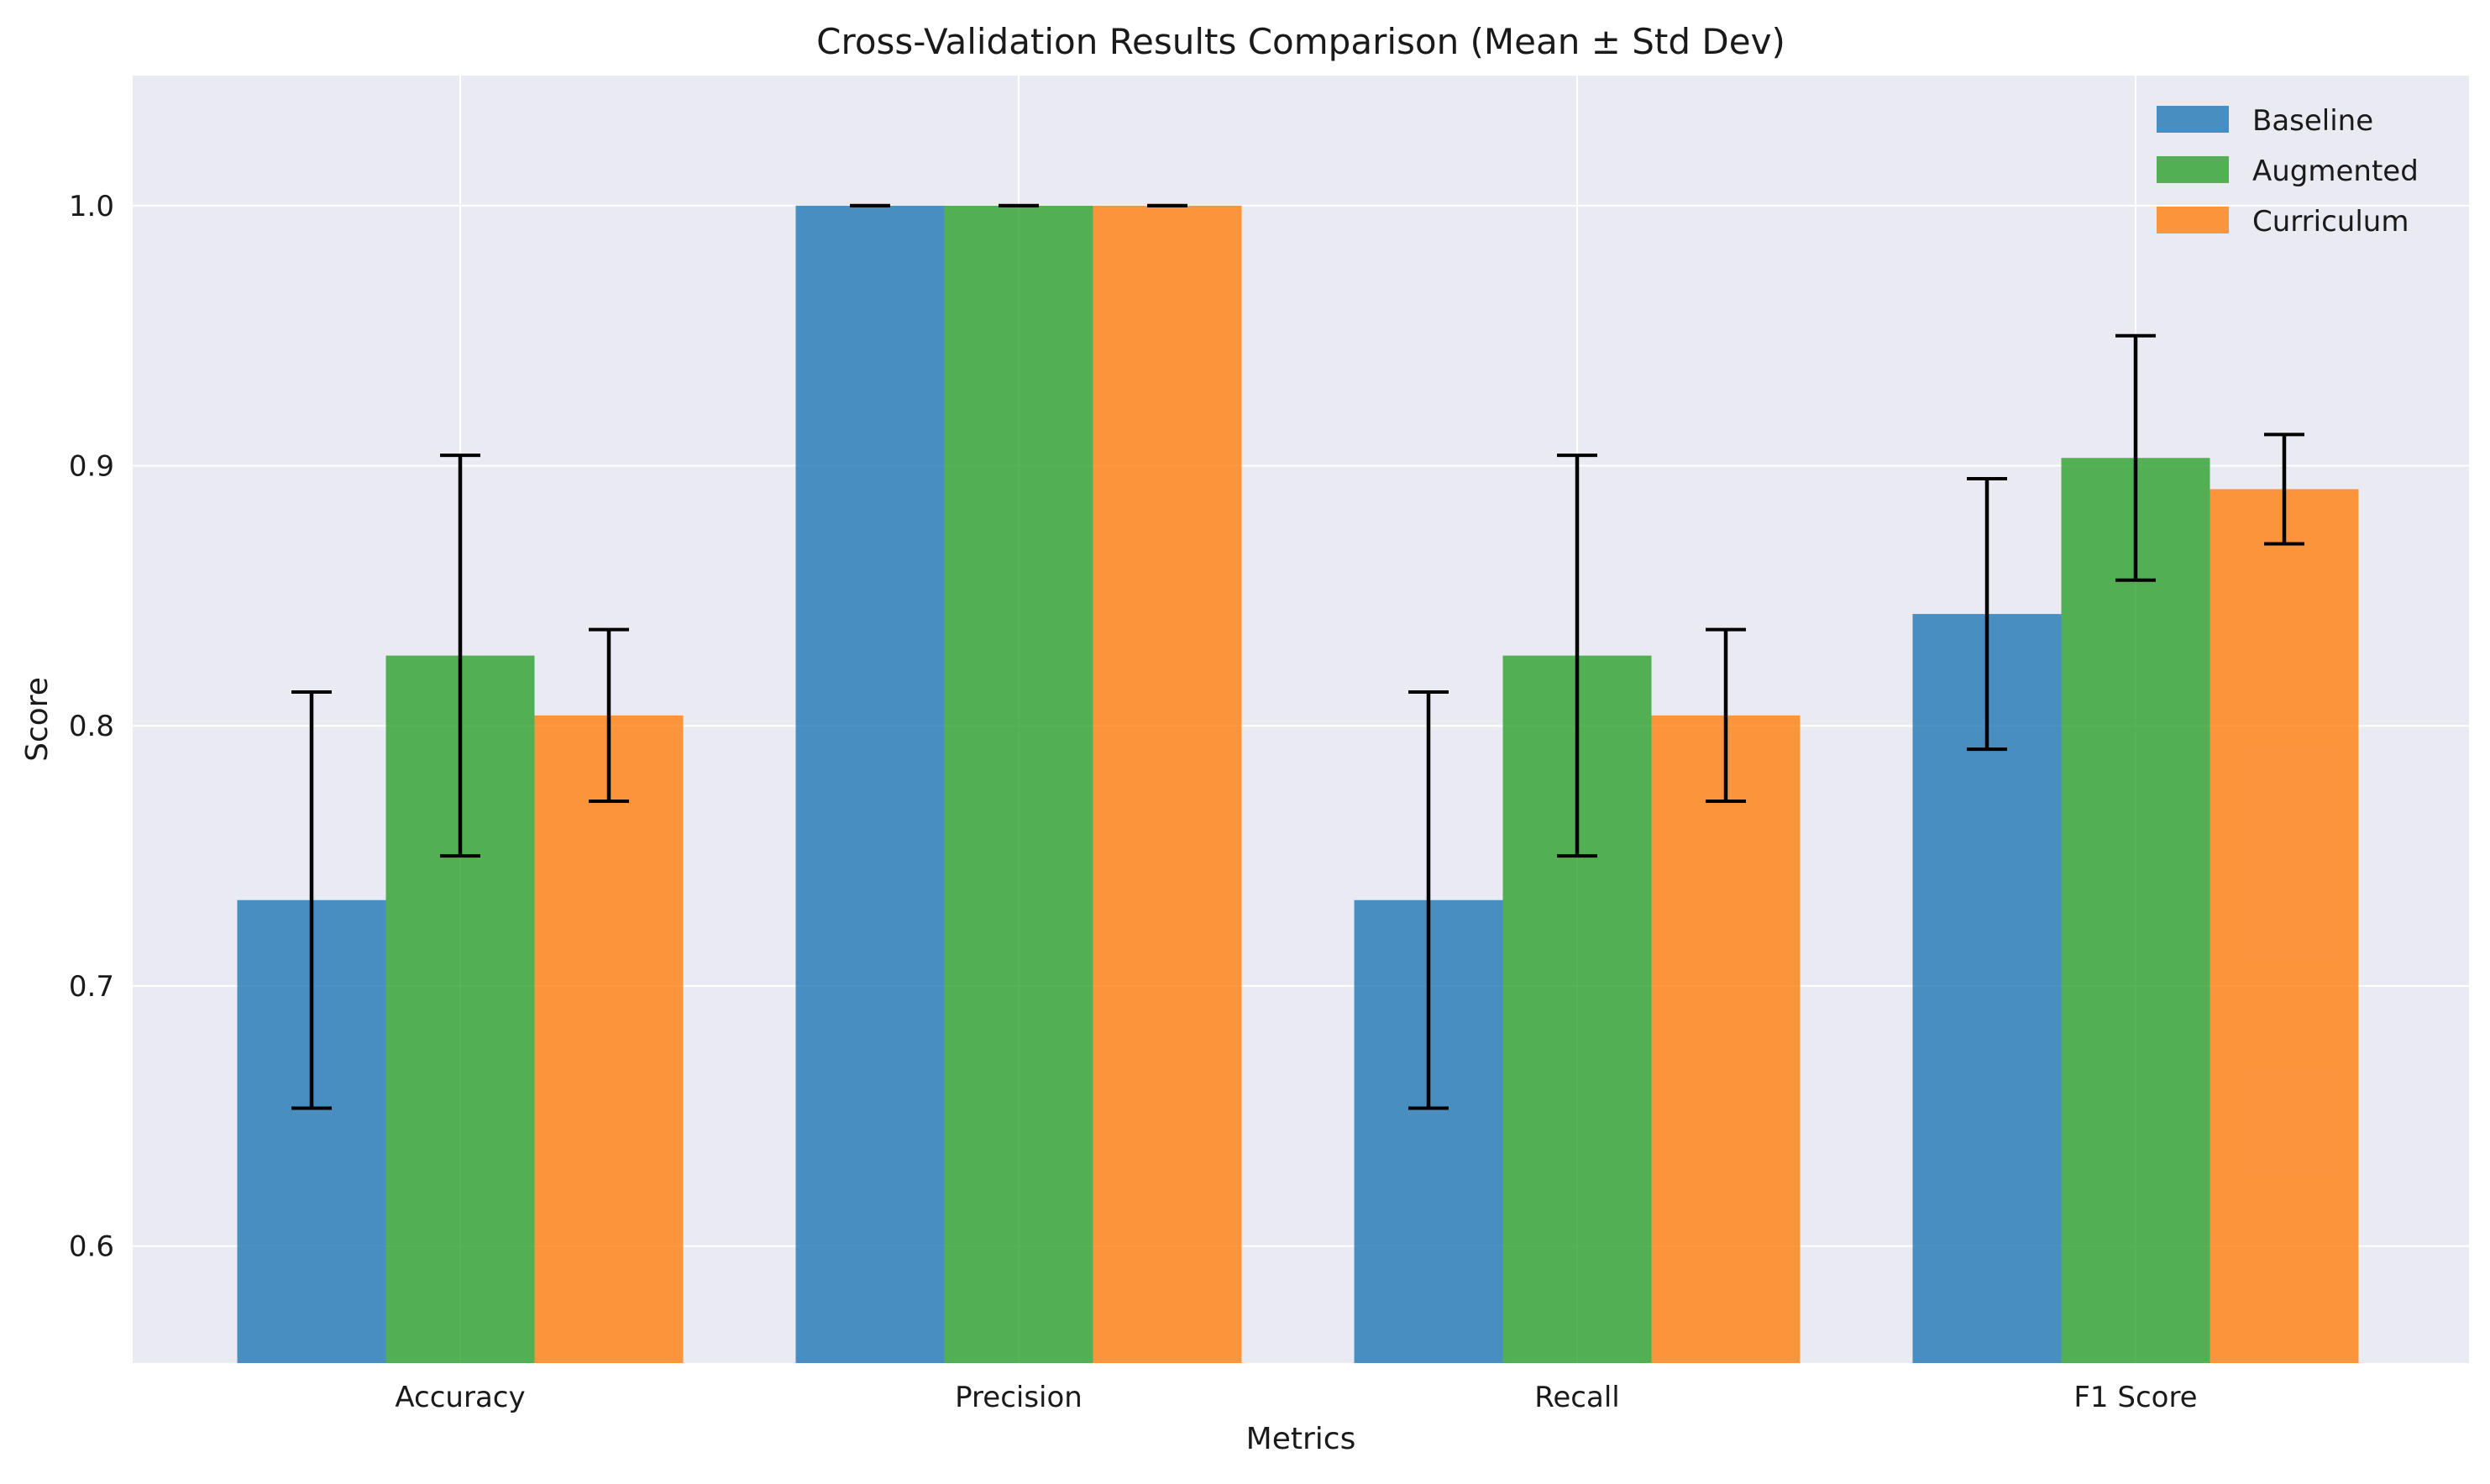 The width and height of the screenshot is (2490, 1484). Describe the element at coordinates (1296, 1398) in the screenshot. I see `x-axis-ticks: Accuracy Precision Recall F1 Score` at that location.